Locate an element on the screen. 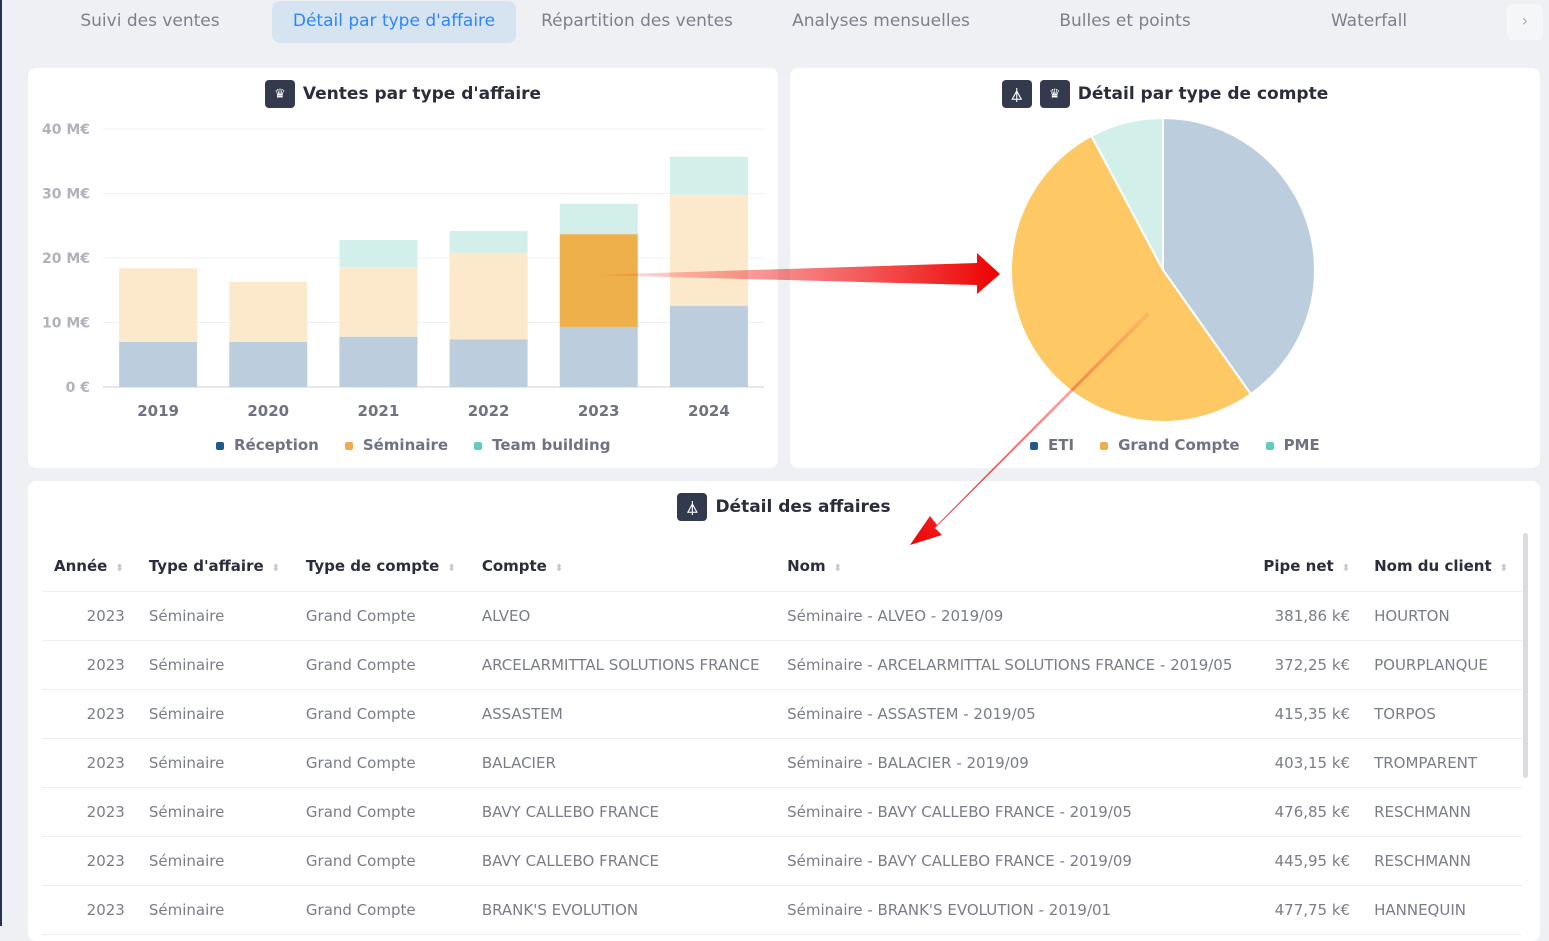  tab-bulles-points: Bulles et points is located at coordinates (1125, 21).